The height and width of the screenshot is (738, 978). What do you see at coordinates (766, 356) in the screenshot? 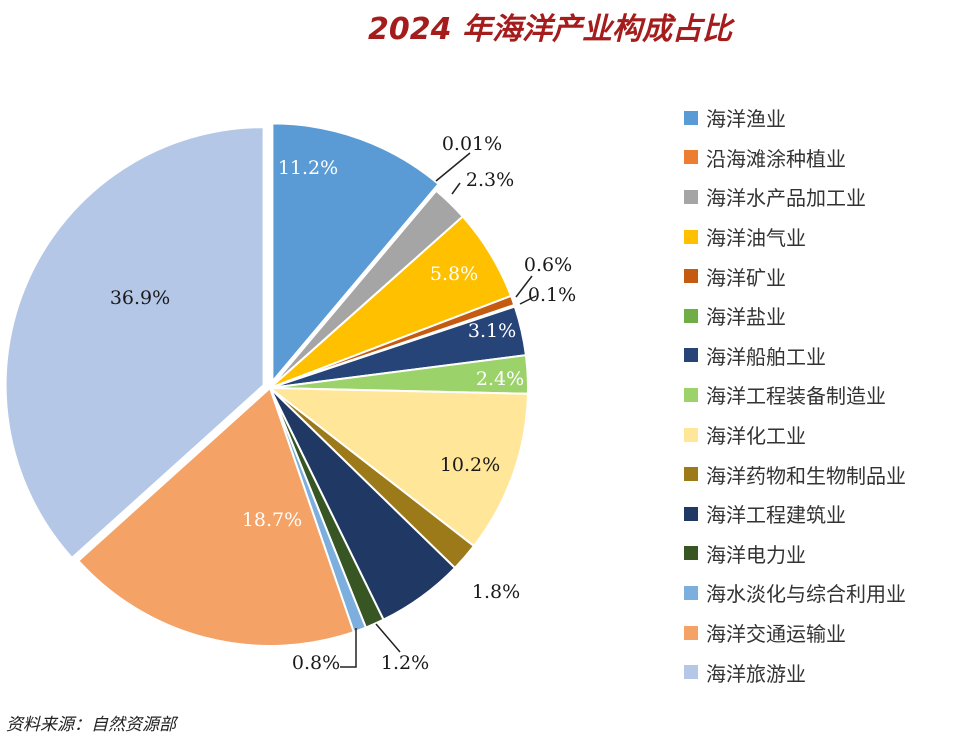
I see `legend-label: 海洋船舶工业` at bounding box center [766, 356].